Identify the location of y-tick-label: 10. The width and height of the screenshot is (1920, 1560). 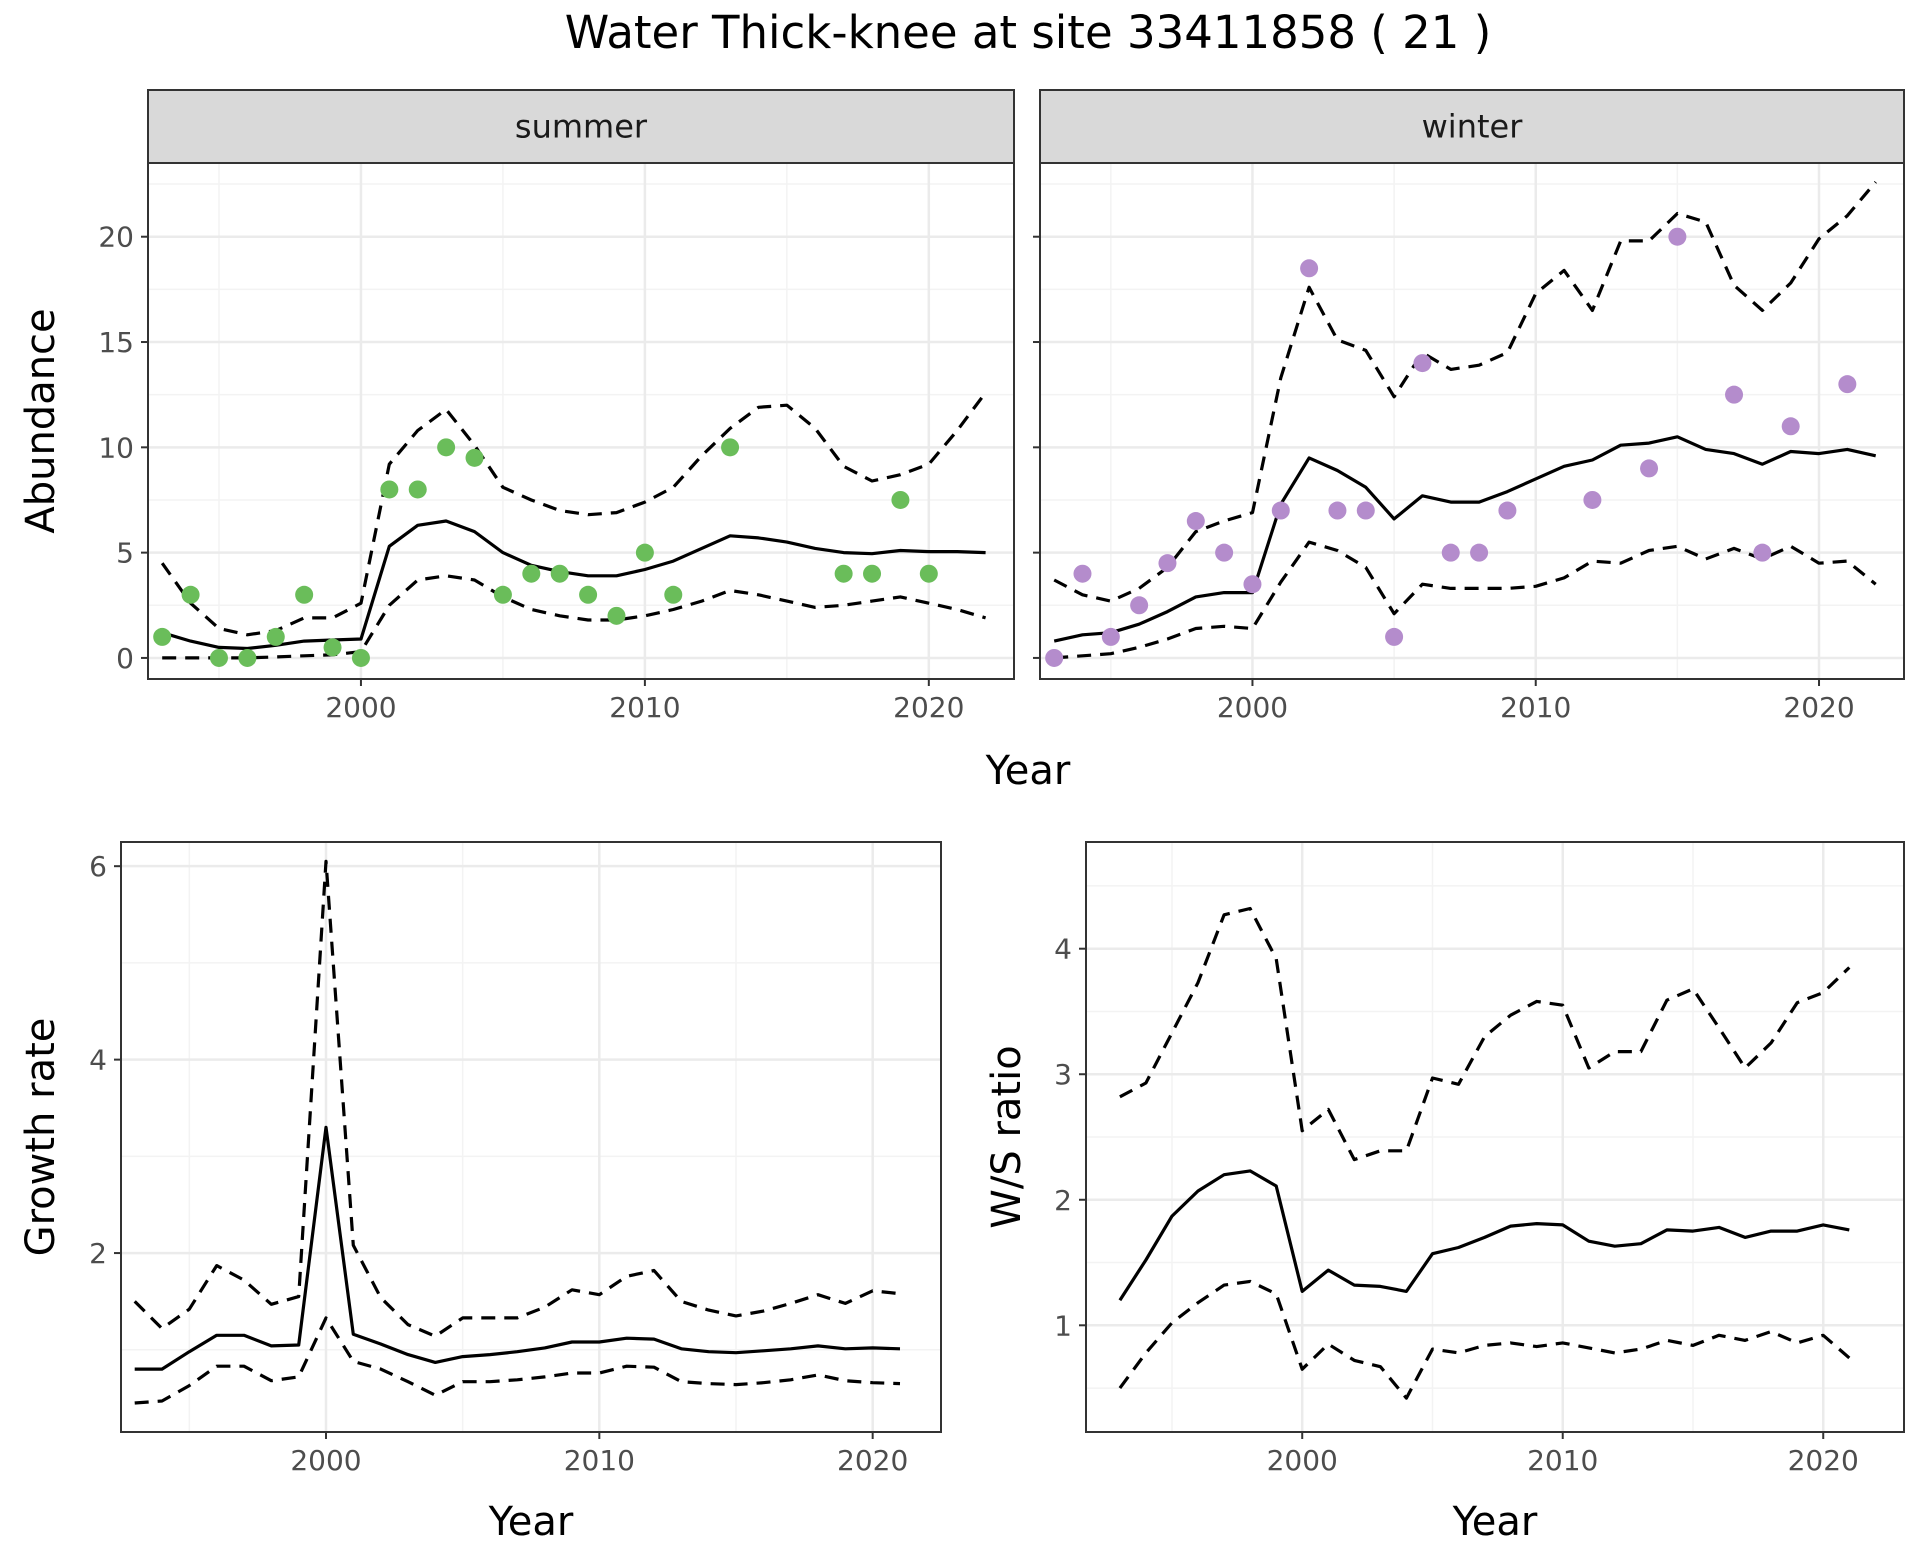
(116, 447).